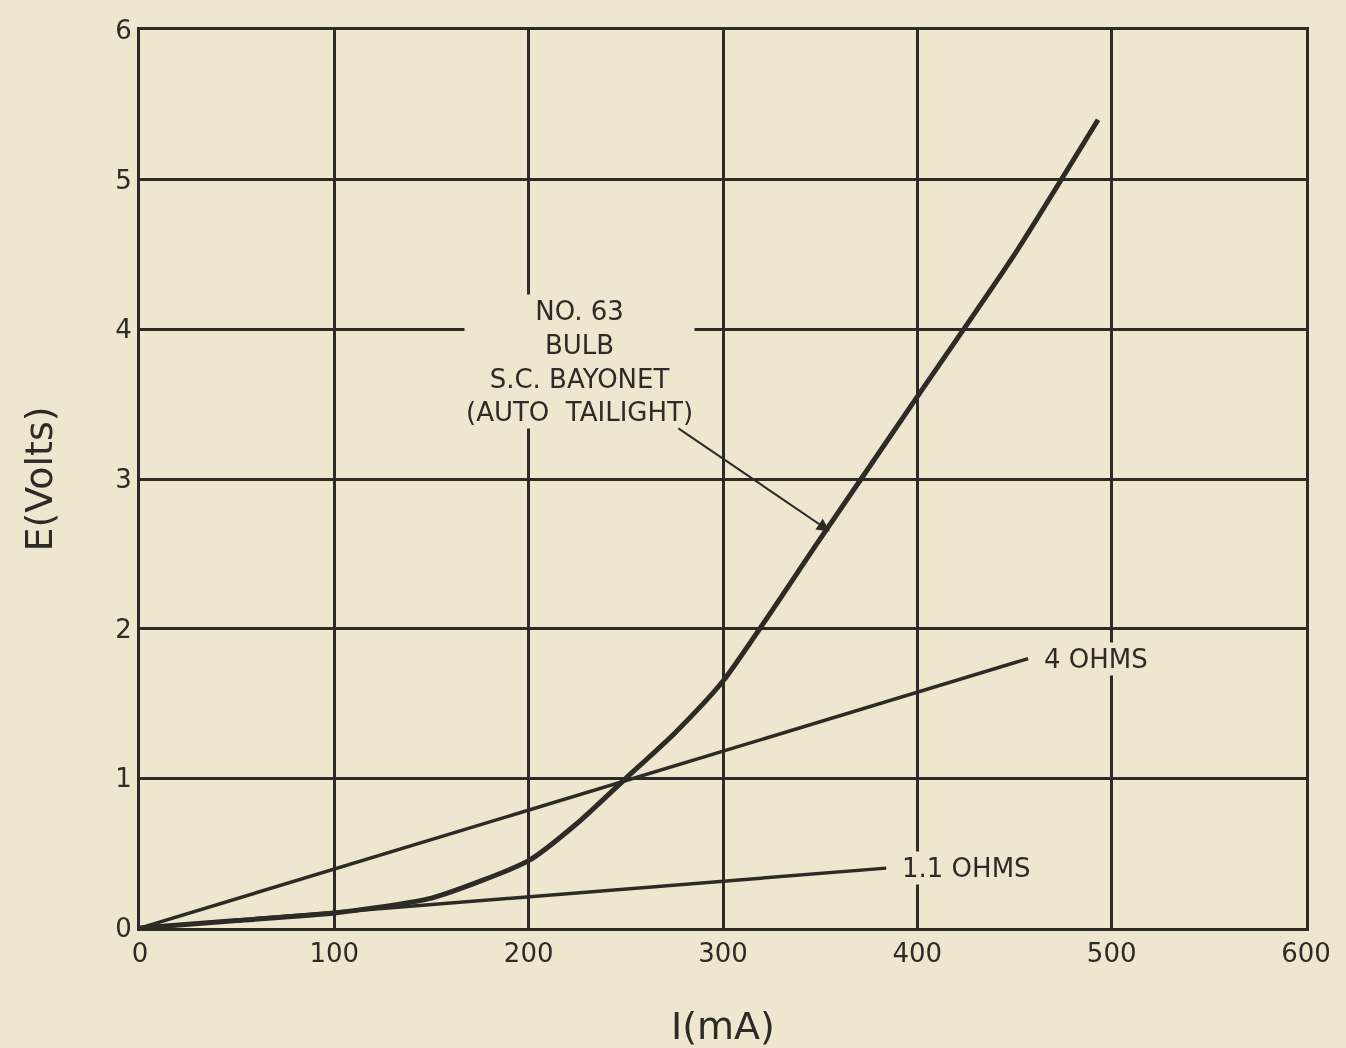 This screenshot has width=1346, height=1048. Describe the element at coordinates (123, 479) in the screenshot. I see `y-tick-label: 3` at that location.